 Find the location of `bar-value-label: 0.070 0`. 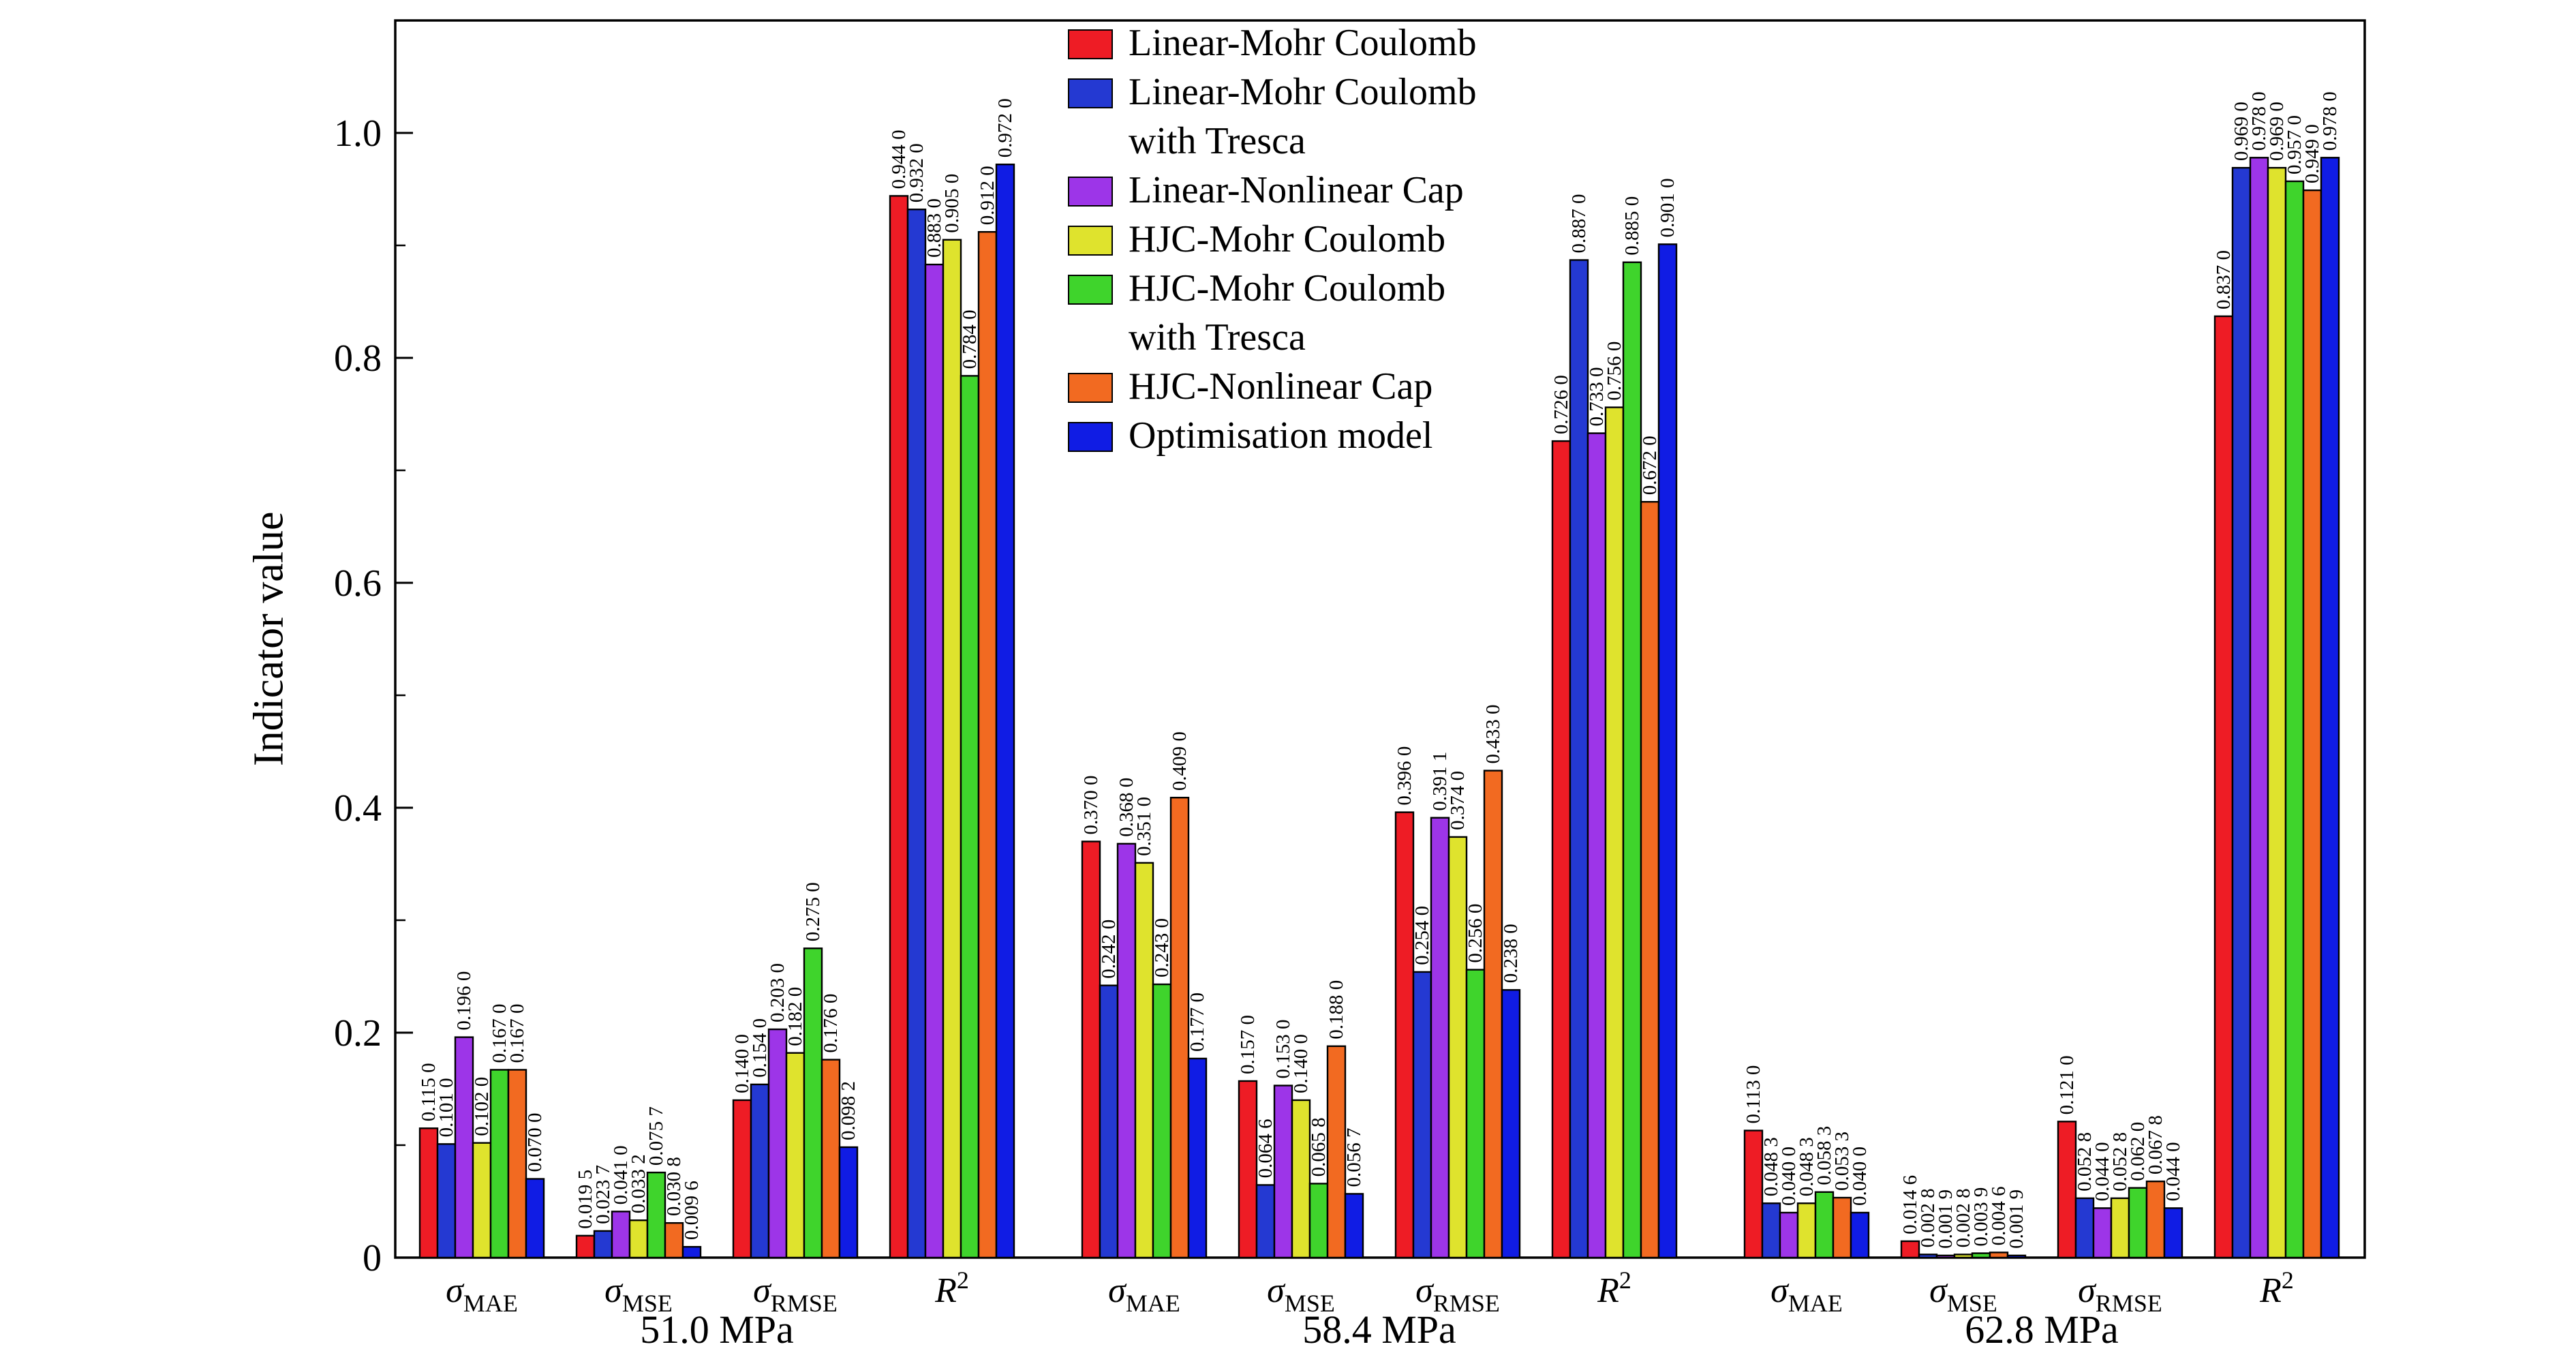

bar-value-label: 0.070 0 is located at coordinates (535, 1142).